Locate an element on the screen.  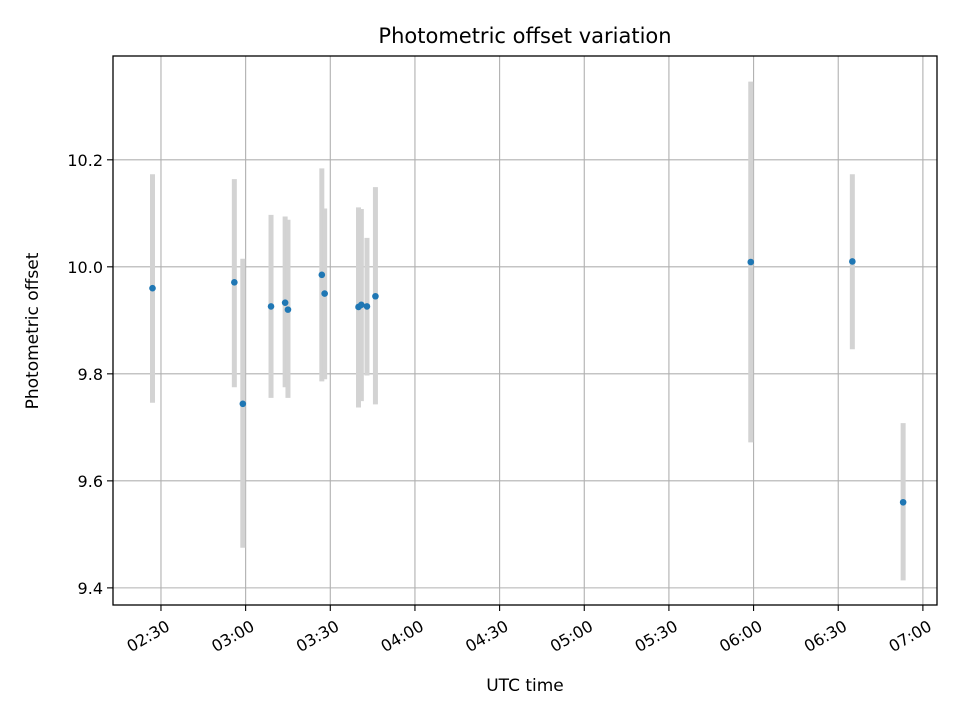
y-tick-label: 9.6 is located at coordinates (90, 481).